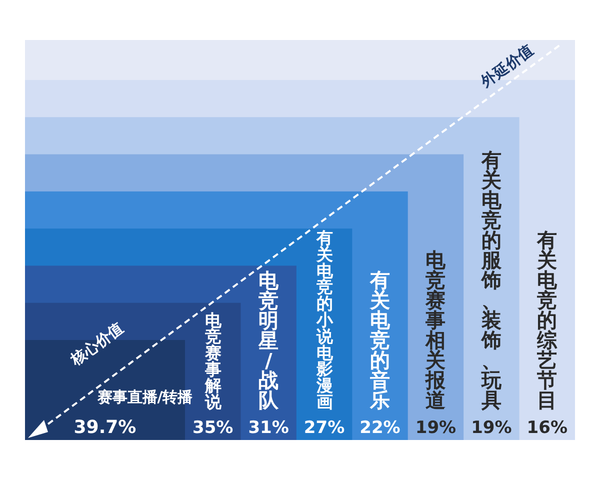 Image resolution: width=600 pixels, height=480 pixels. What do you see at coordinates (491, 280) in the screenshot?
I see `category-label: 有关电竞的服饰、装饰、玩具` at bounding box center [491, 280].